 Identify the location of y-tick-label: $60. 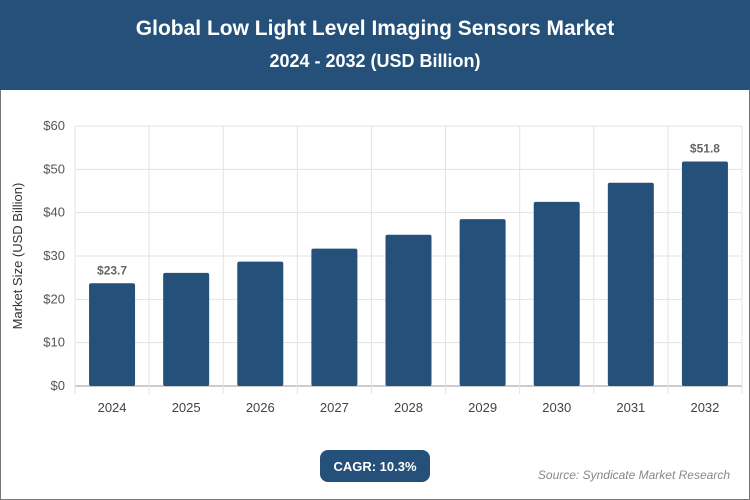
(54, 125).